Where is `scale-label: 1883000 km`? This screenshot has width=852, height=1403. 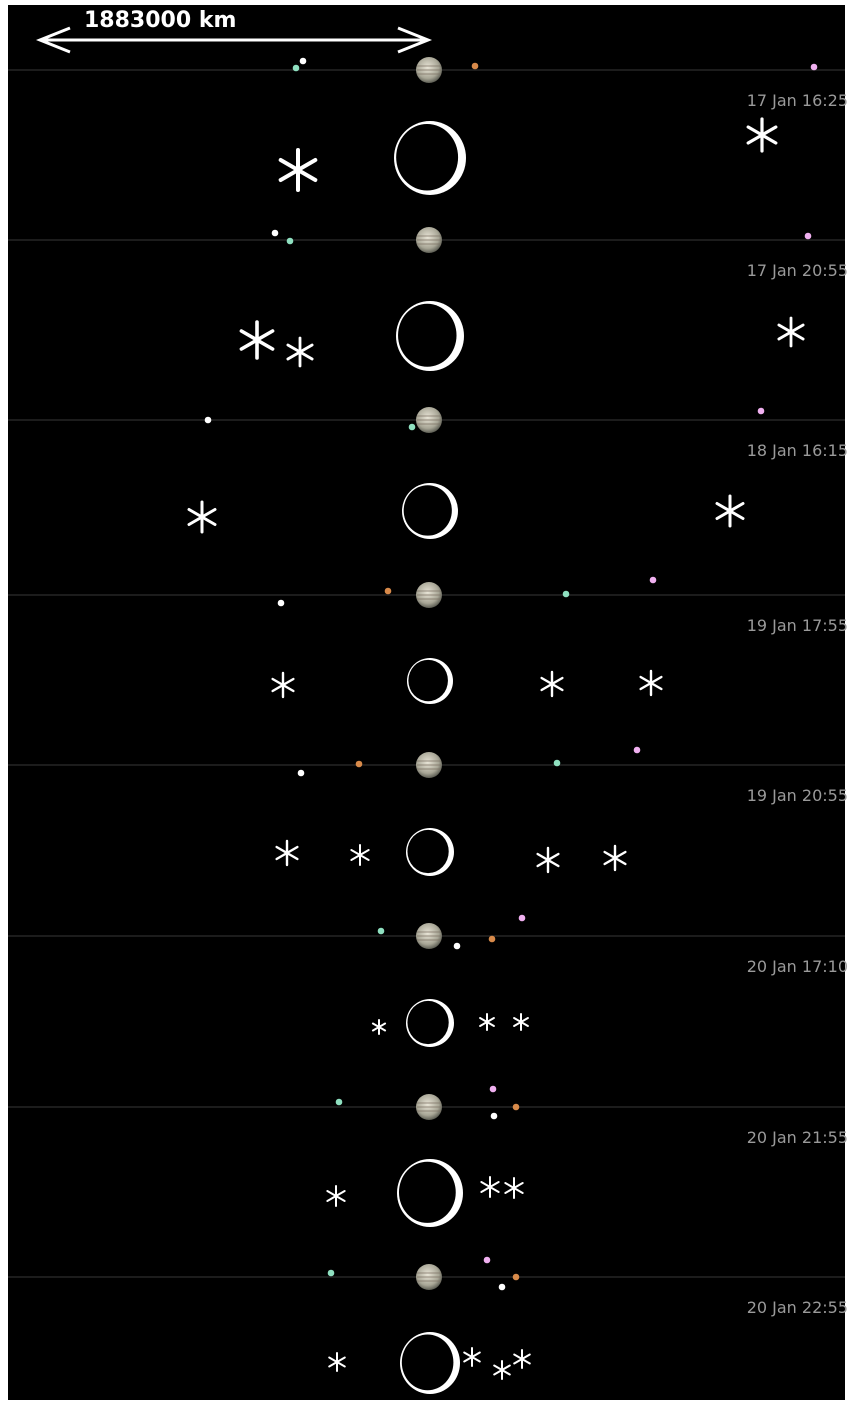 scale-label: 1883000 km is located at coordinates (160, 20).